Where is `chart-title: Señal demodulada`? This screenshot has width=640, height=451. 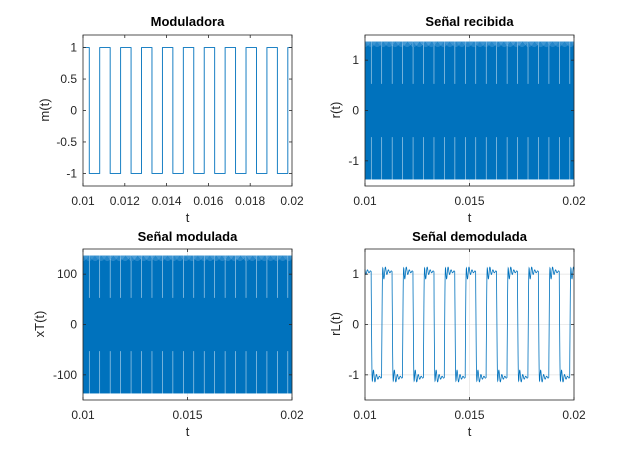
chart-title: Señal demodulada is located at coordinates (470, 236).